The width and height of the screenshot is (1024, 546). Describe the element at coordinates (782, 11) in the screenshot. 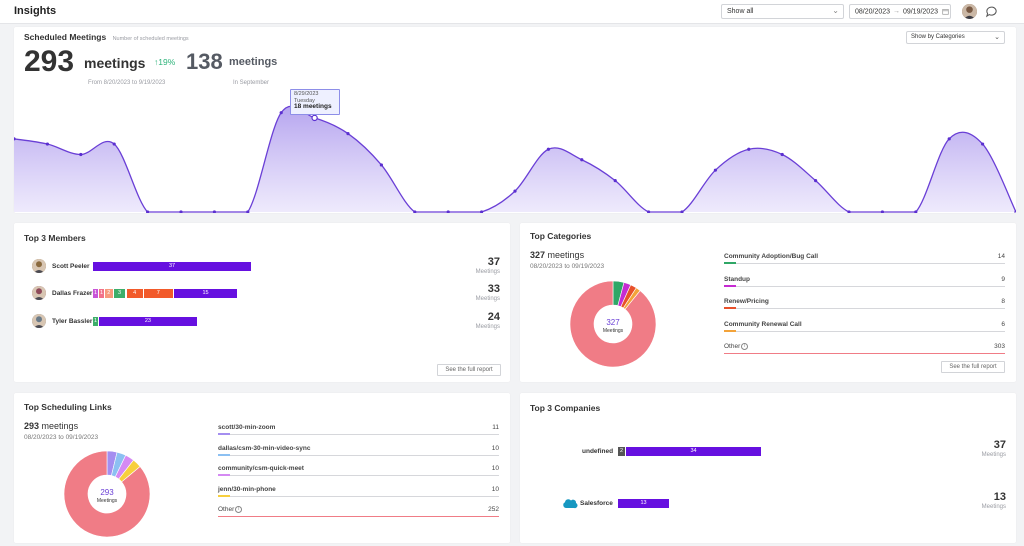

I see `member-filter-select: Show all ⌄` at that location.